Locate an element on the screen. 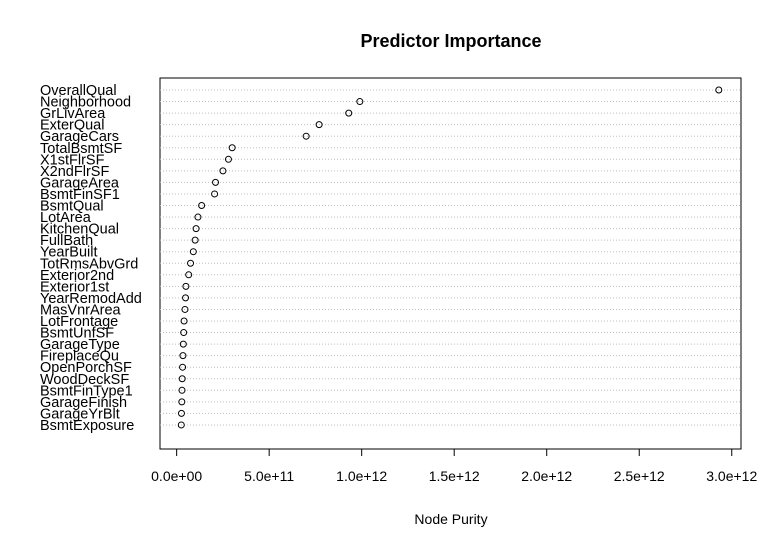 The height and width of the screenshot is (547, 782). category-label: TotRmsAbvGrd is located at coordinates (89, 264).